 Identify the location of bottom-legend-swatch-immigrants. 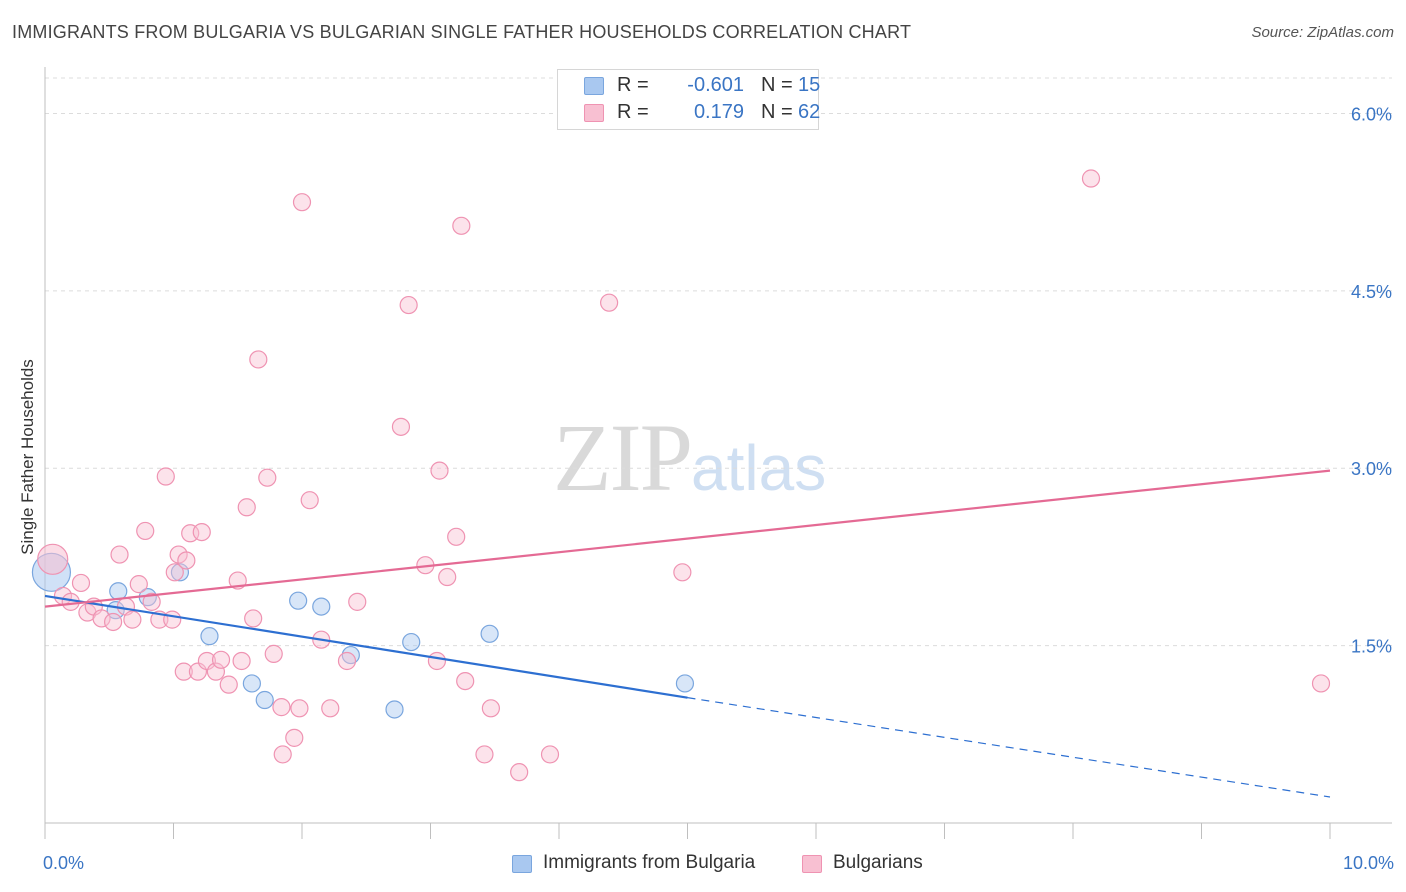
(522, 864).